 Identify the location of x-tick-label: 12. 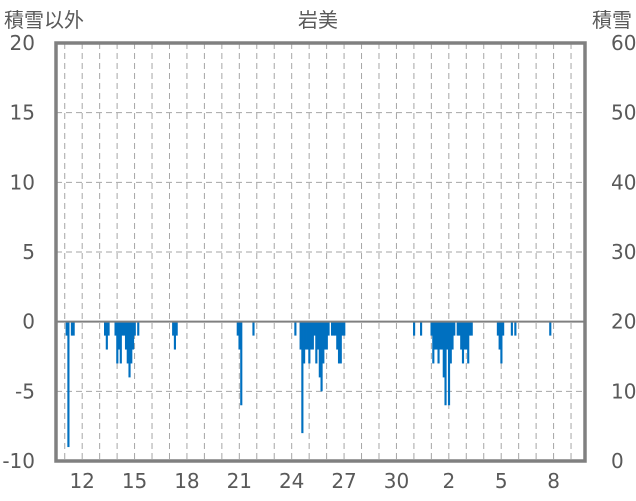
(81, 481).